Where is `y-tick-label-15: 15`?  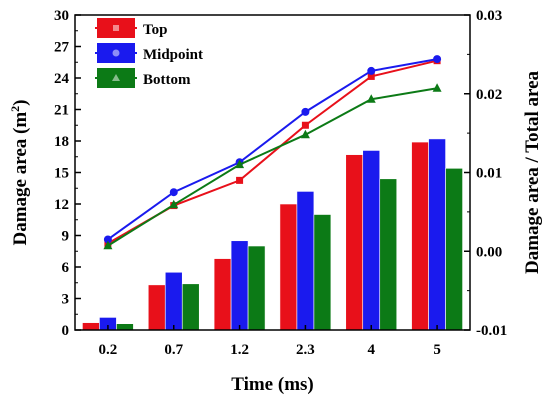 y-tick-label-15: 15 is located at coordinates (61, 174).